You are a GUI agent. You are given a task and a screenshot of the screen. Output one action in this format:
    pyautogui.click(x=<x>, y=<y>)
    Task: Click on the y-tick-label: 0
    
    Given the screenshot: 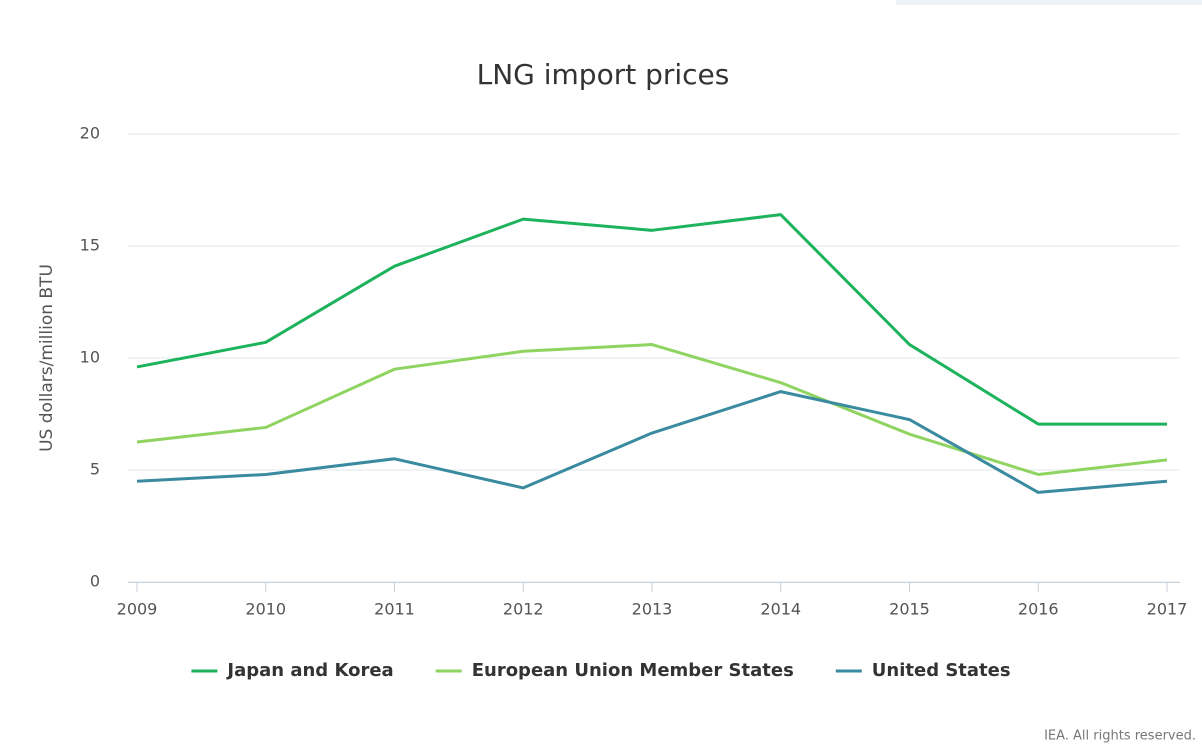 What is the action you would take?
    pyautogui.click(x=95, y=581)
    